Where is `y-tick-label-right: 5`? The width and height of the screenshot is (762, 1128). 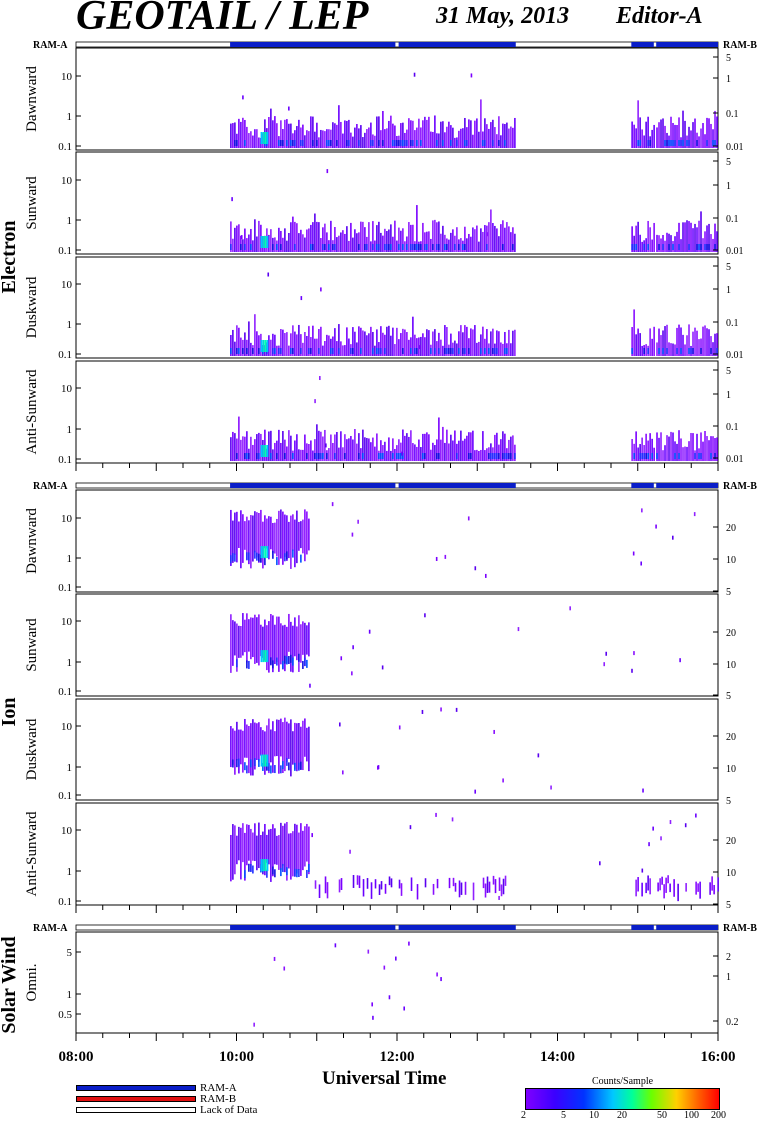
y-tick-label-right: 5 is located at coordinates (728, 267).